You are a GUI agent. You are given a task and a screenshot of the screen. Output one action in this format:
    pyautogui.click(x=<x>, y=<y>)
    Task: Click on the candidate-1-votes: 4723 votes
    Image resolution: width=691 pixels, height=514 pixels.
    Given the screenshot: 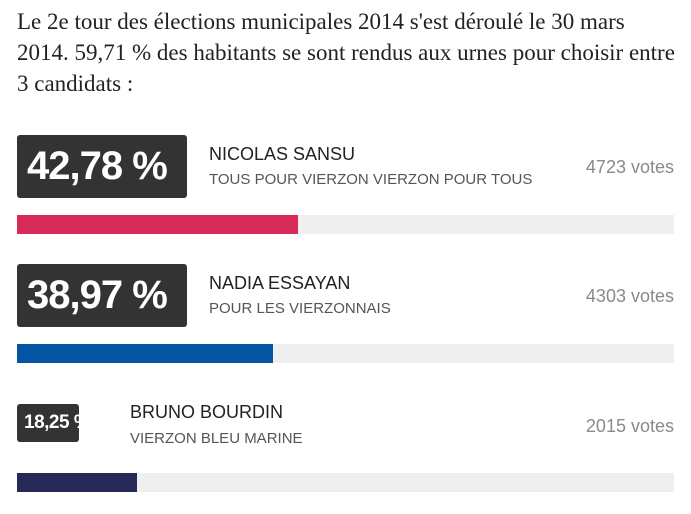 What is the action you would take?
    pyautogui.click(x=629, y=167)
    